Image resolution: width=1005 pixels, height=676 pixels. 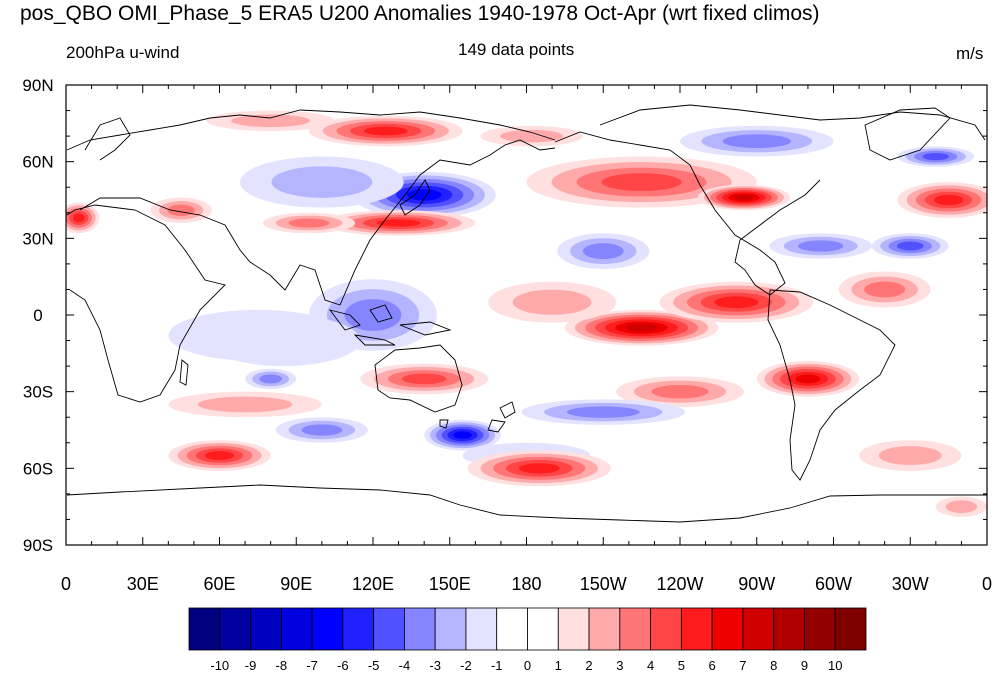 I want to click on lon-label: 90W, so click(x=756, y=584).